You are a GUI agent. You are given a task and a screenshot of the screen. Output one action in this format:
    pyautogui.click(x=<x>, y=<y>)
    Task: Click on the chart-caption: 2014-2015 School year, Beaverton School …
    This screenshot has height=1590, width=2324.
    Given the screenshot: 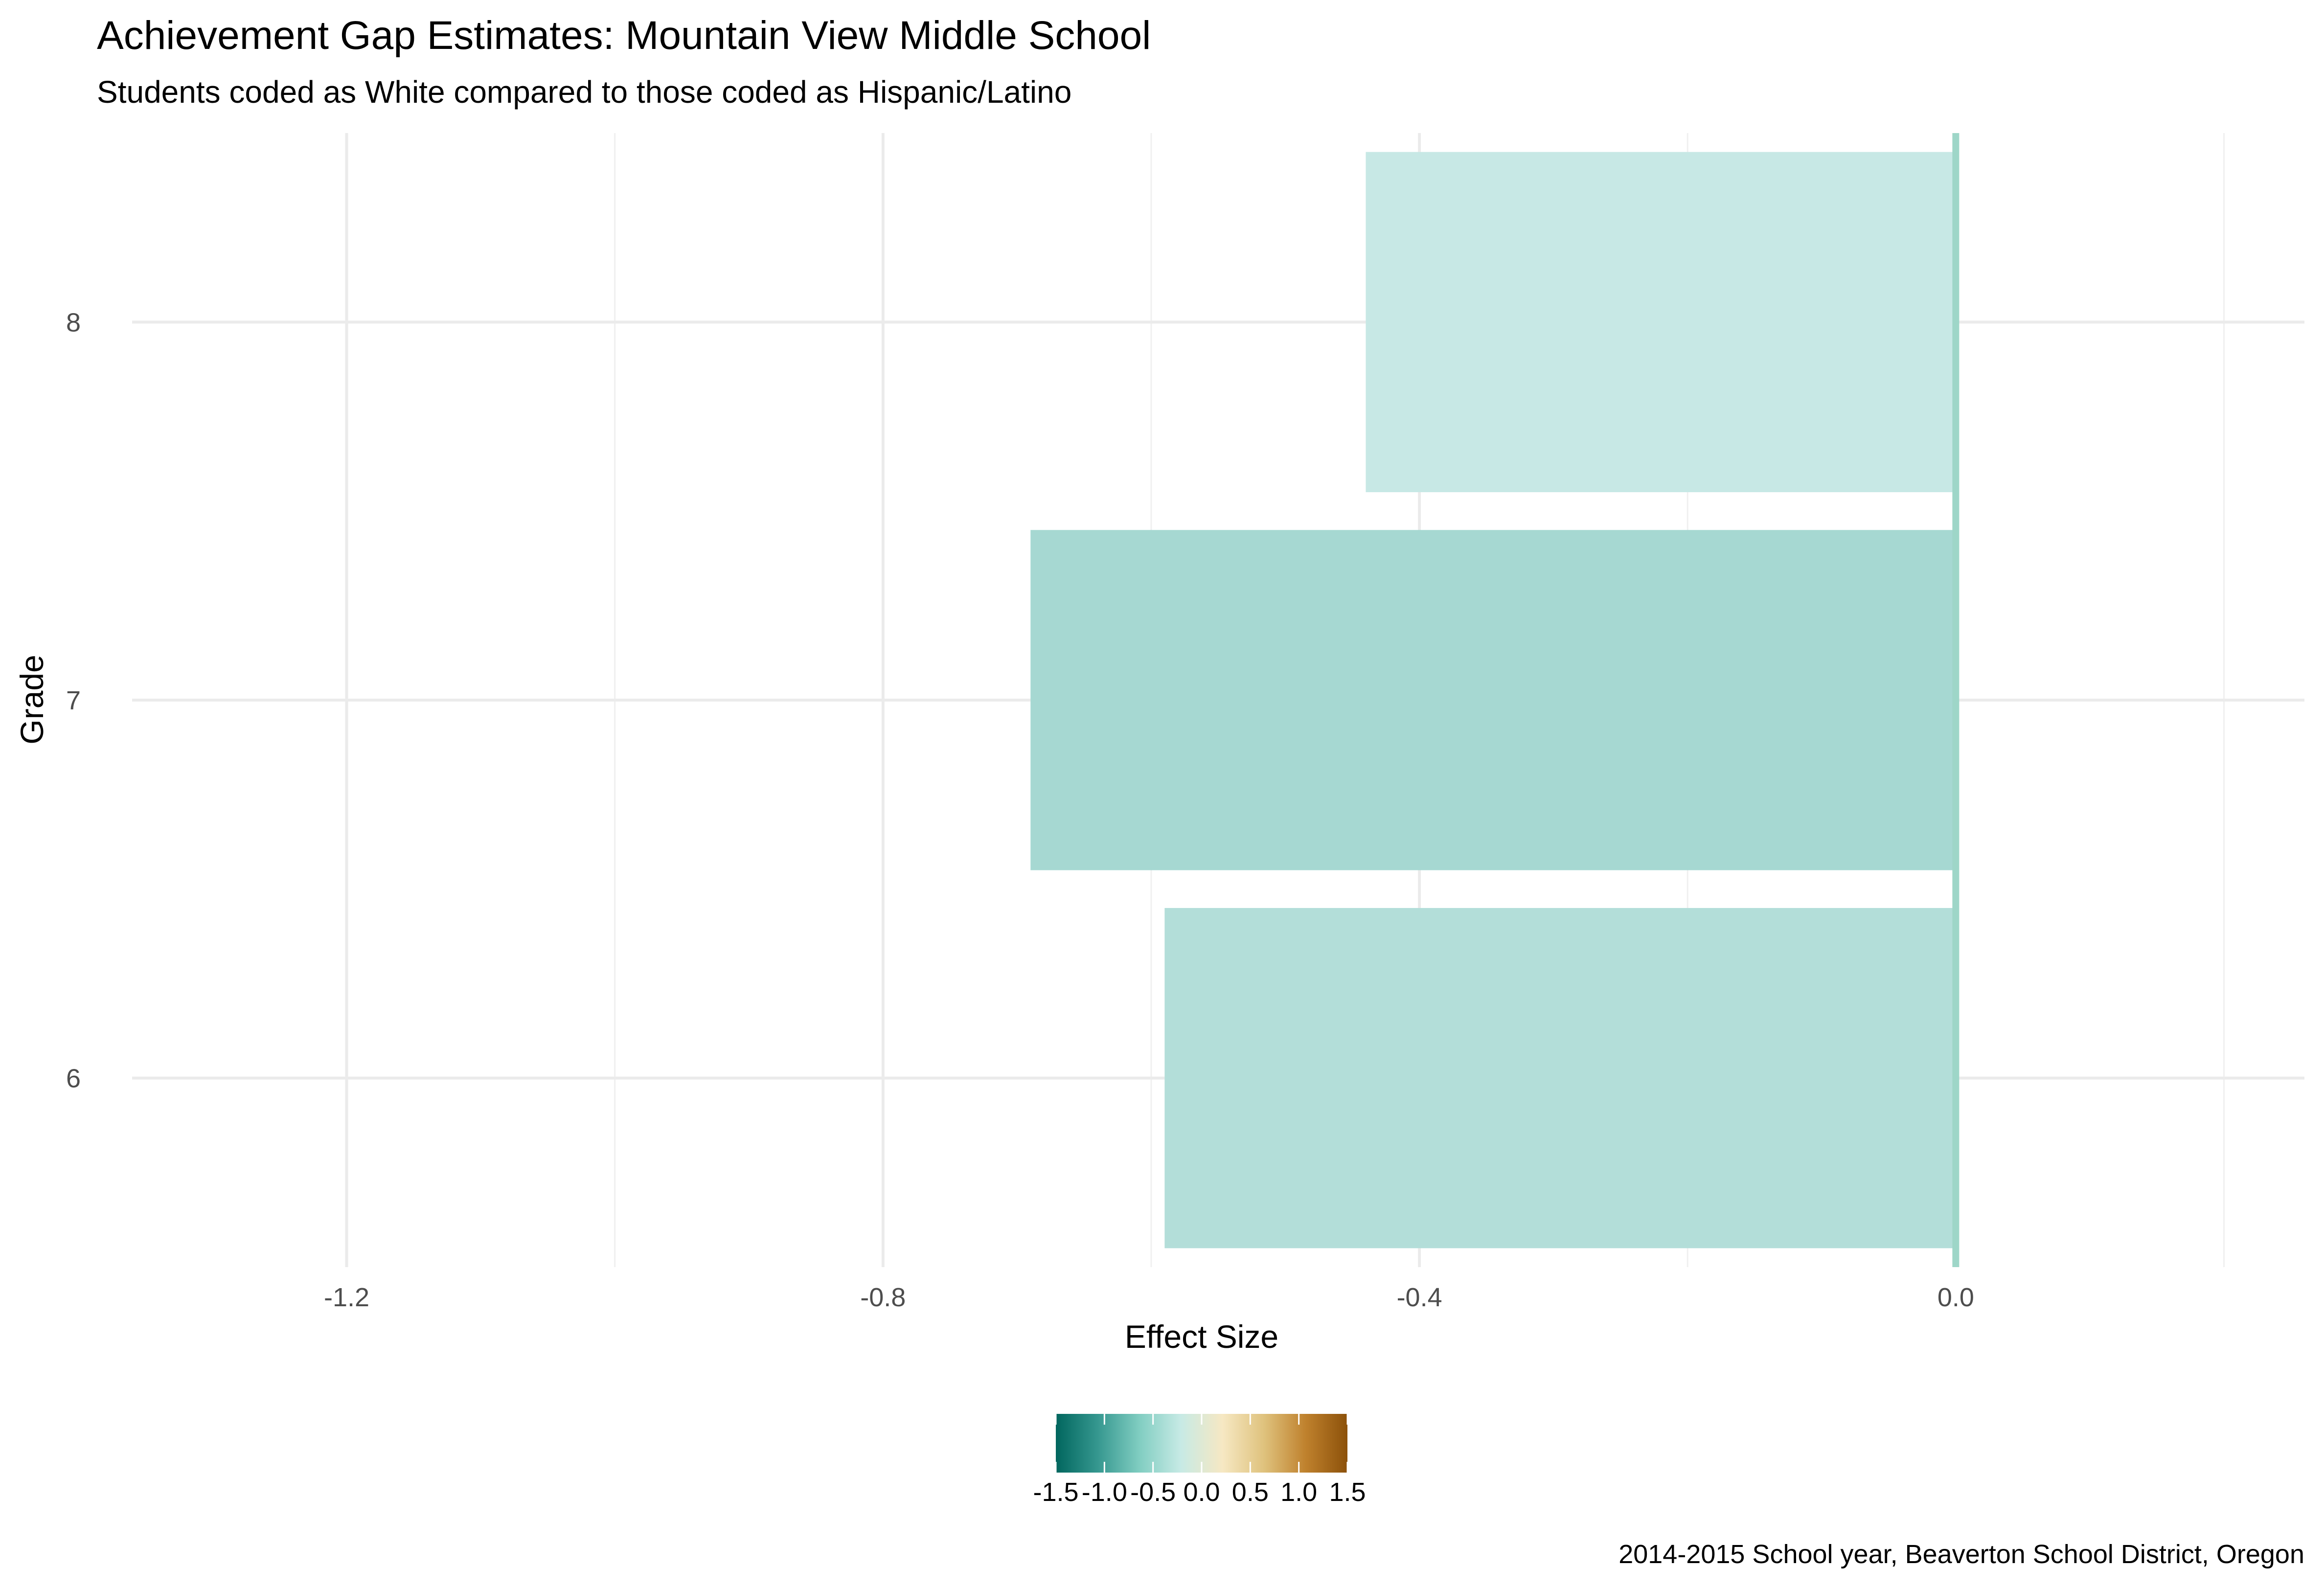 What is the action you would take?
    pyautogui.click(x=1961, y=1555)
    